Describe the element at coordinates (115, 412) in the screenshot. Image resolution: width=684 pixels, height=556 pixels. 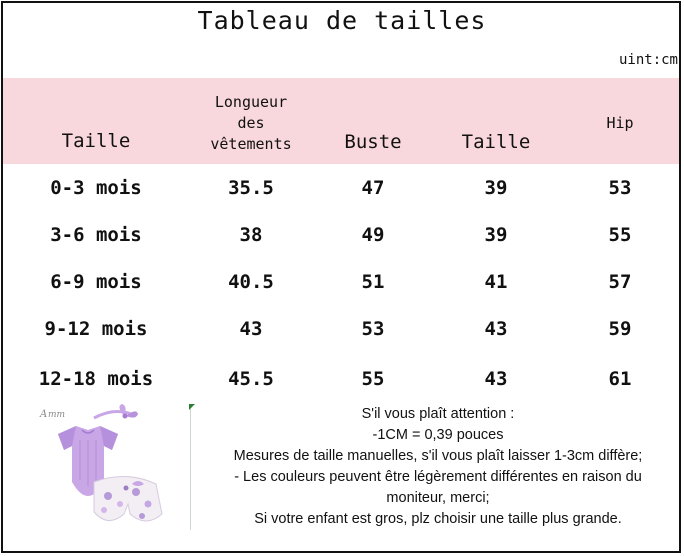
I see `headband-icon` at that location.